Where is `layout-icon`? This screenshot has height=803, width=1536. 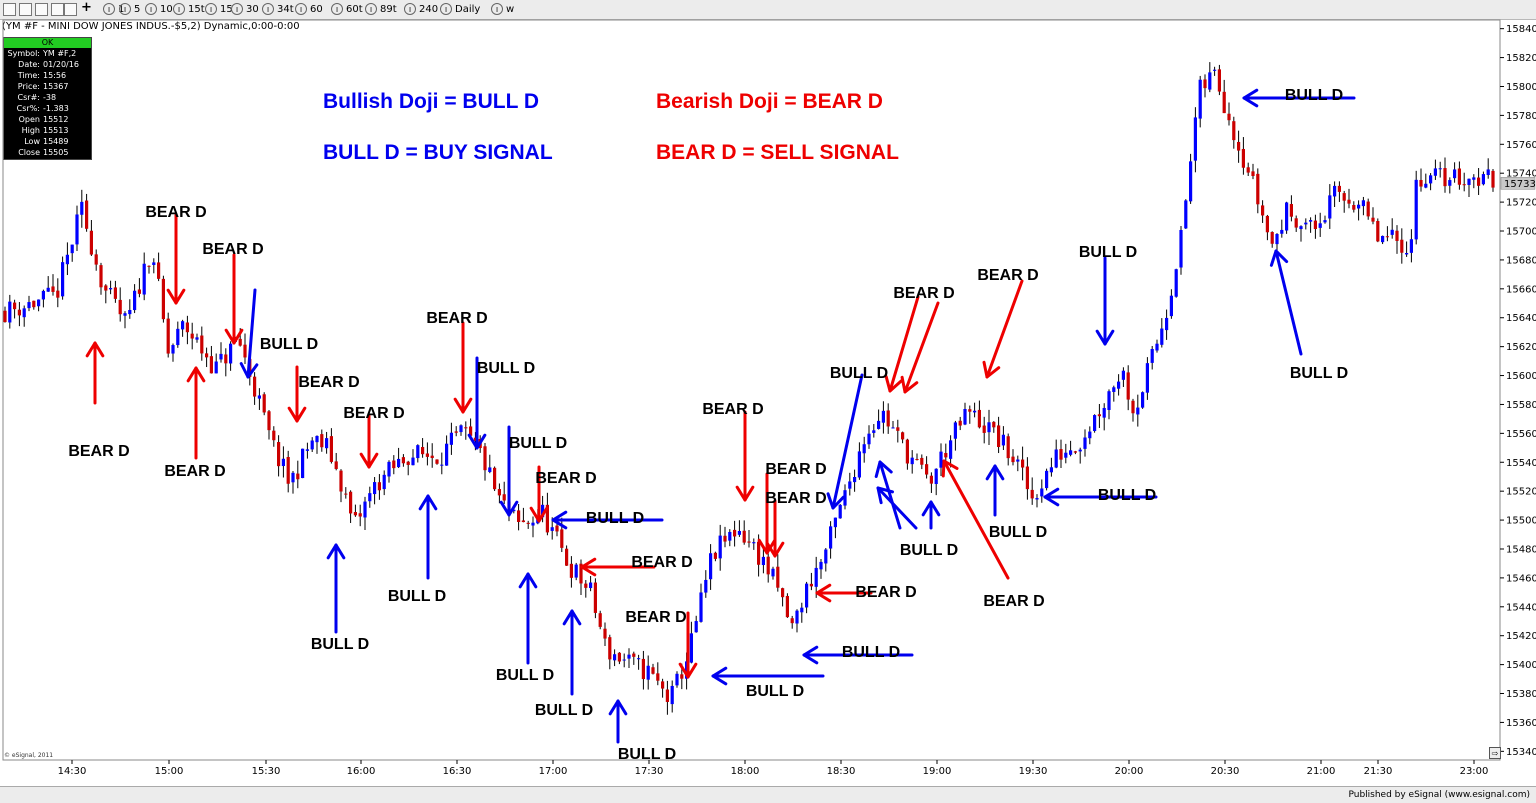
layout-icon is located at coordinates (9, 9).